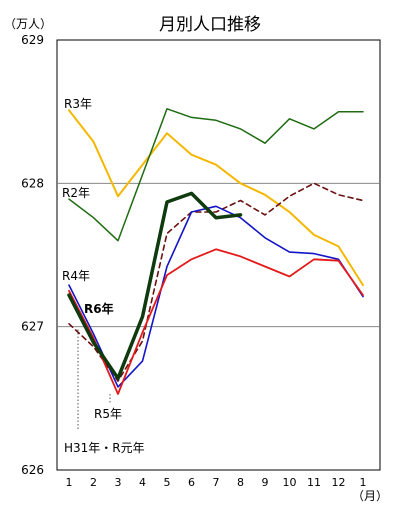 The image size is (400, 523). Describe the element at coordinates (99, 308) in the screenshot. I see `series-label: R6年` at that location.